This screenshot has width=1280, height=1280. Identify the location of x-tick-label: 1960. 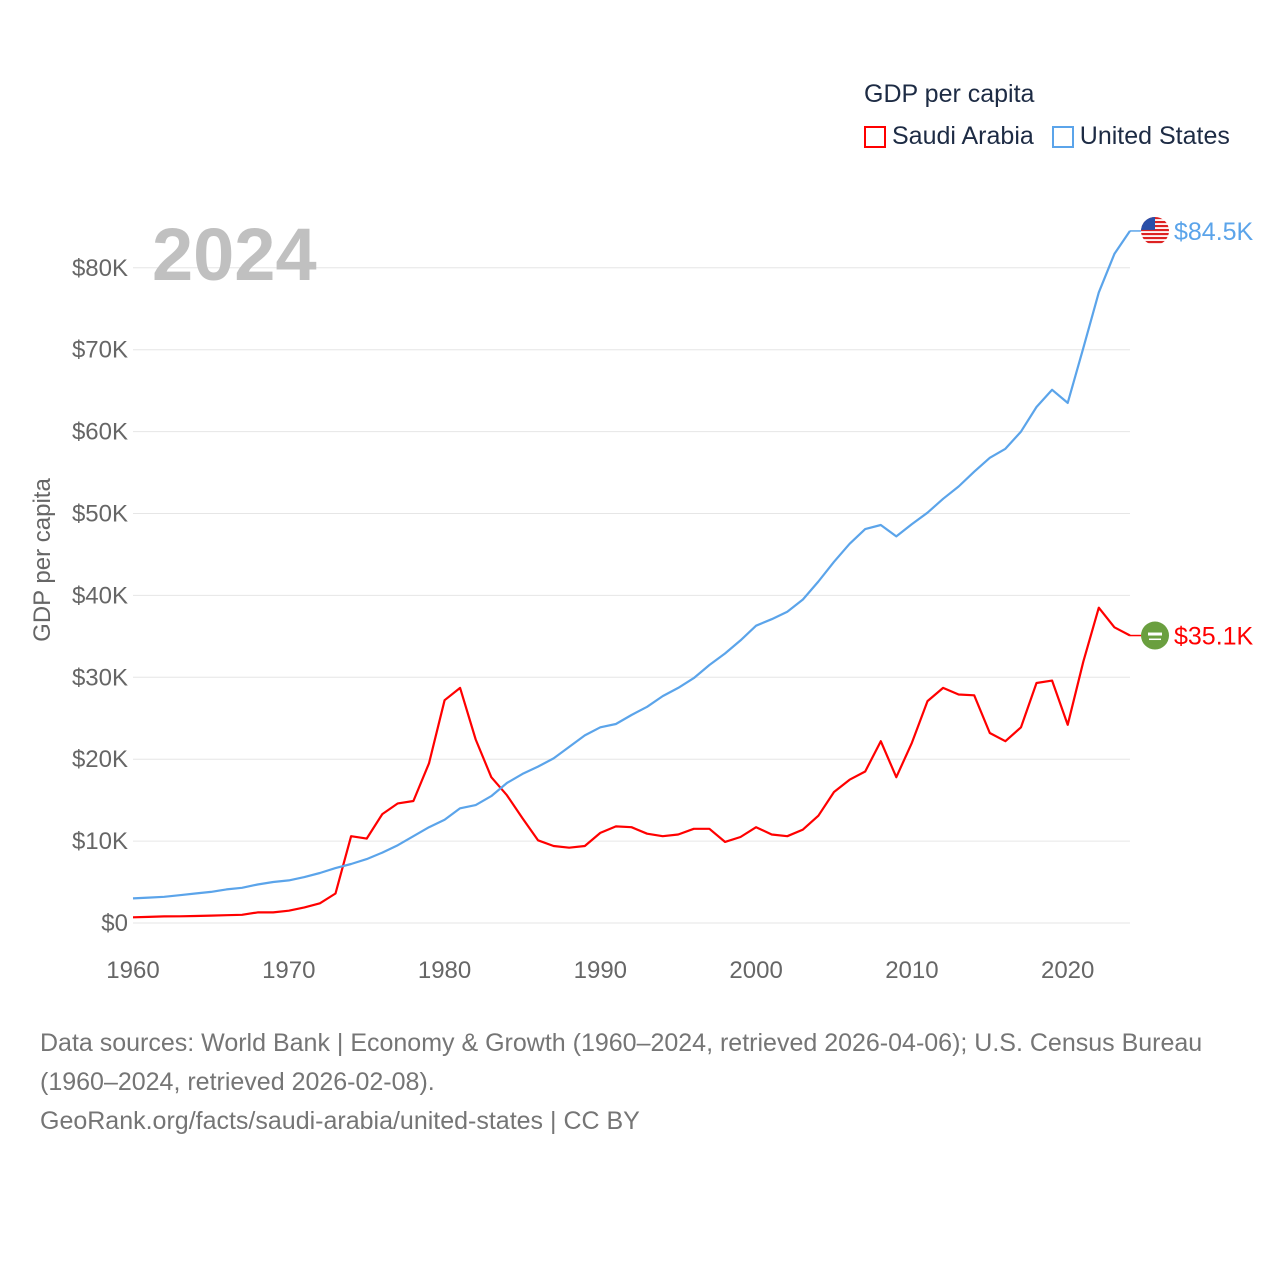
(132, 970).